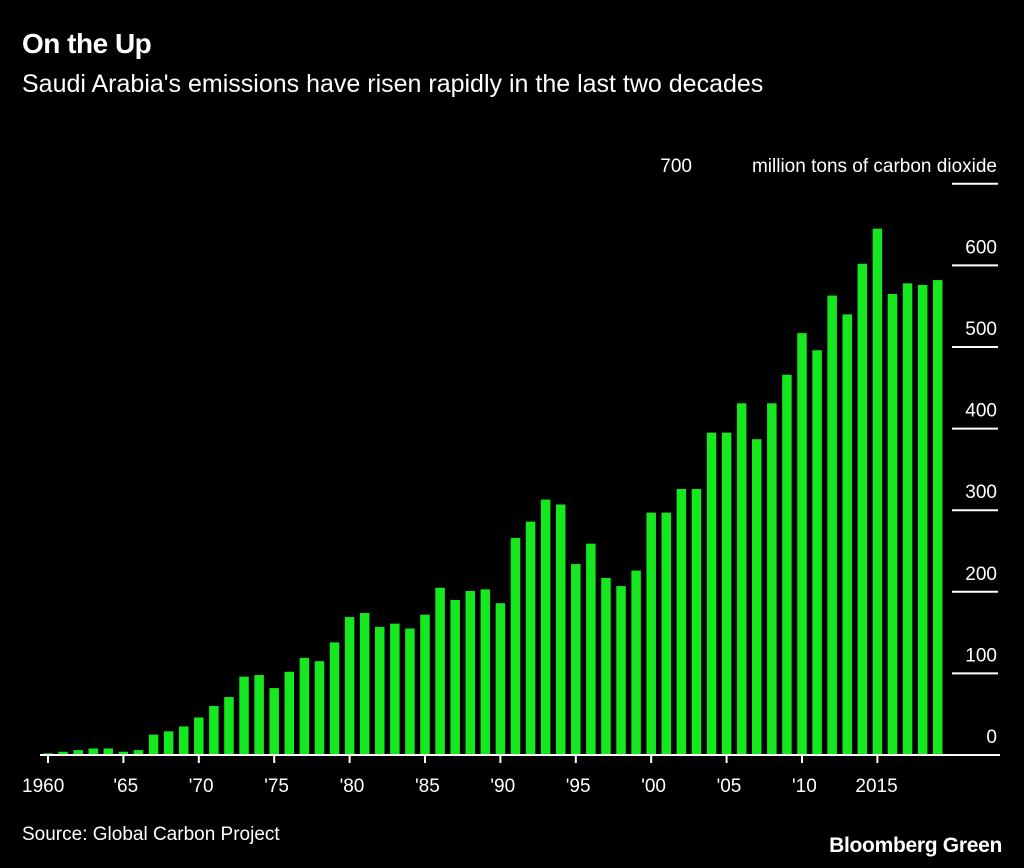 Image resolution: width=1024 pixels, height=868 pixels. Describe the element at coordinates (578, 786) in the screenshot. I see `x-tick-label: '95` at that location.